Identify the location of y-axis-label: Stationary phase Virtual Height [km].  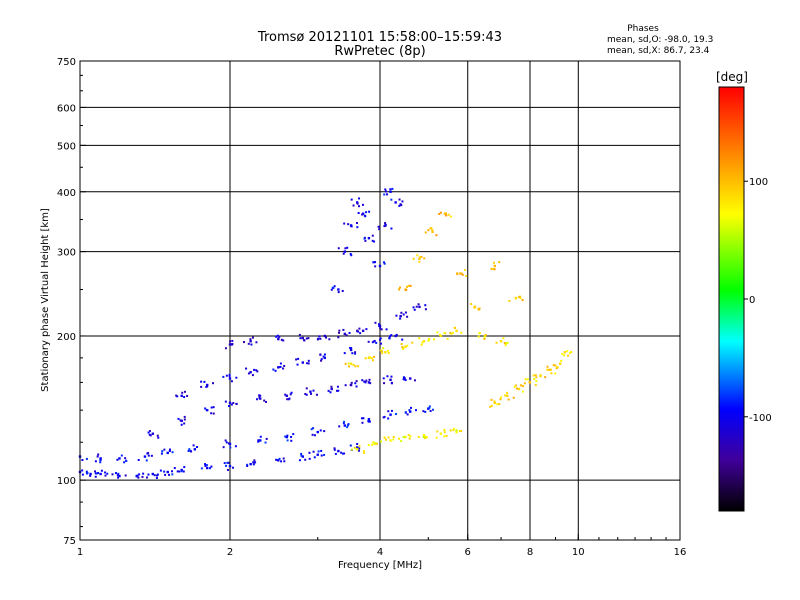
(45, 300).